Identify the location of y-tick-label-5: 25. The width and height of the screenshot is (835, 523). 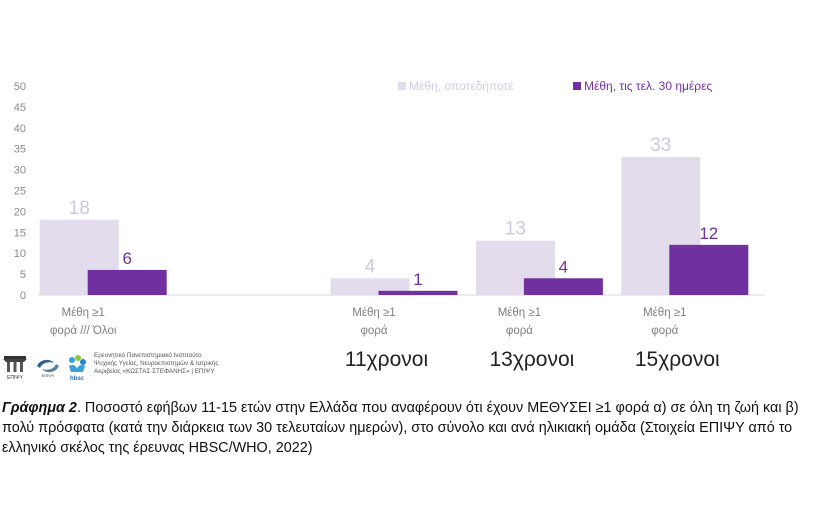
(20, 192).